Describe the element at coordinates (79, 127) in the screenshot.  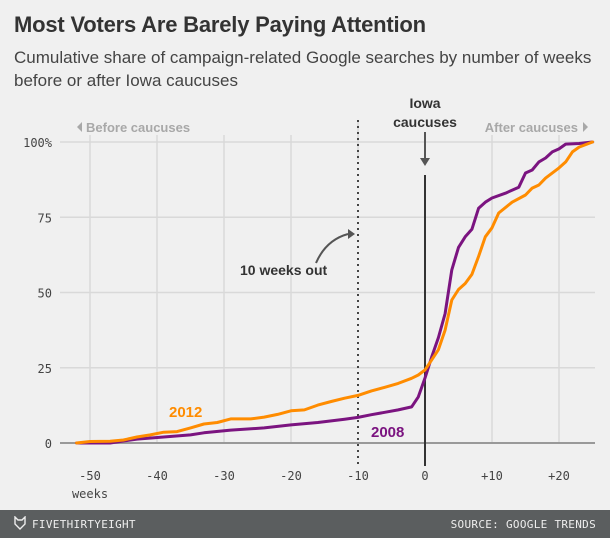
I see `left-triangle-icon` at that location.